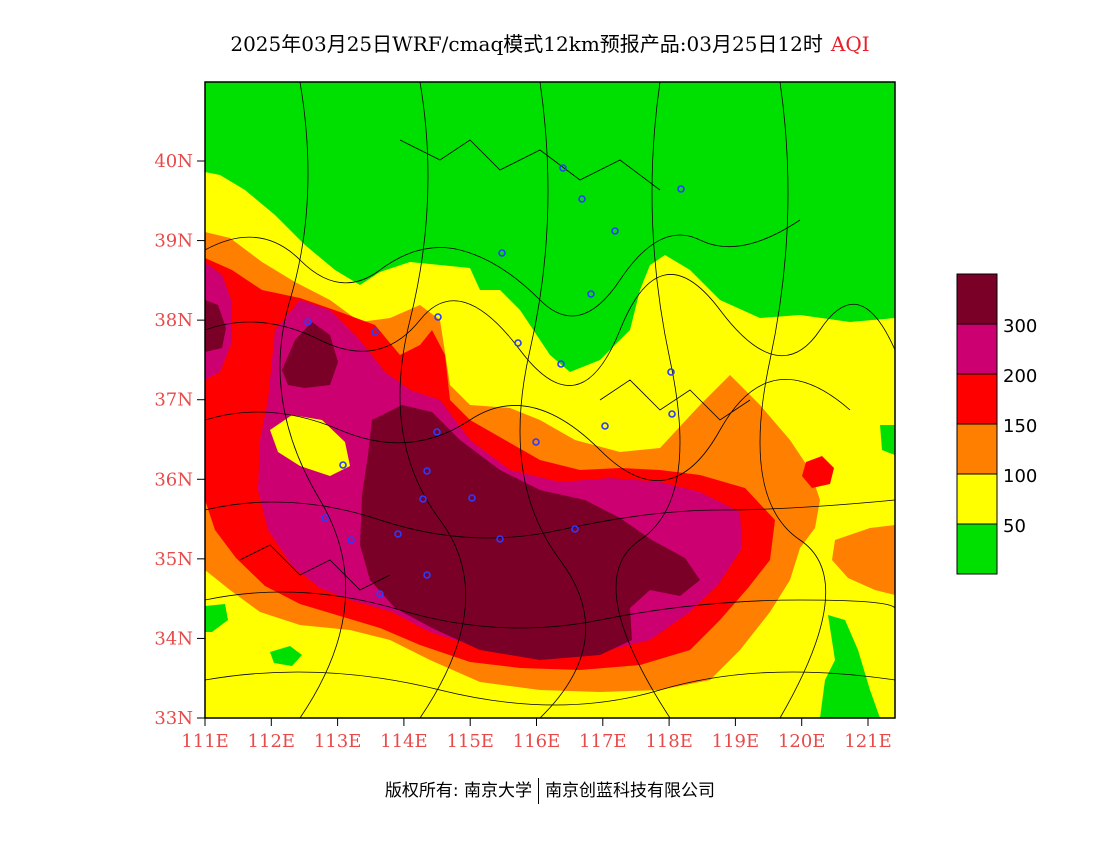  I want to click on lon-tick-label: 111E, so click(205, 741).